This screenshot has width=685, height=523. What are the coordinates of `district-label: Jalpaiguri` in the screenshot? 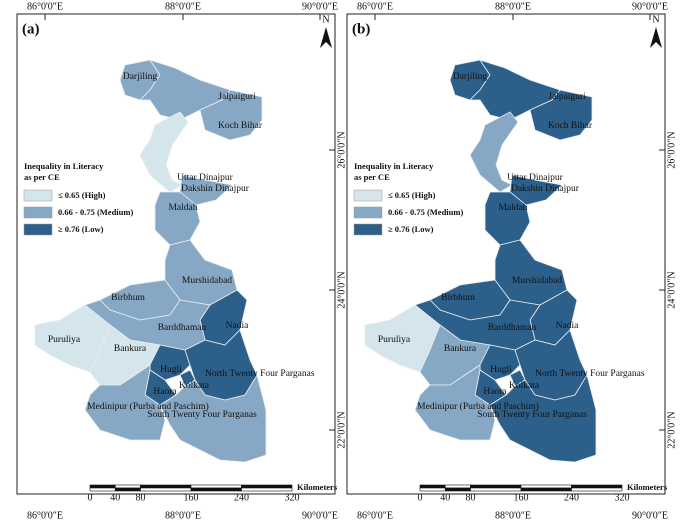 It's located at (237, 97).